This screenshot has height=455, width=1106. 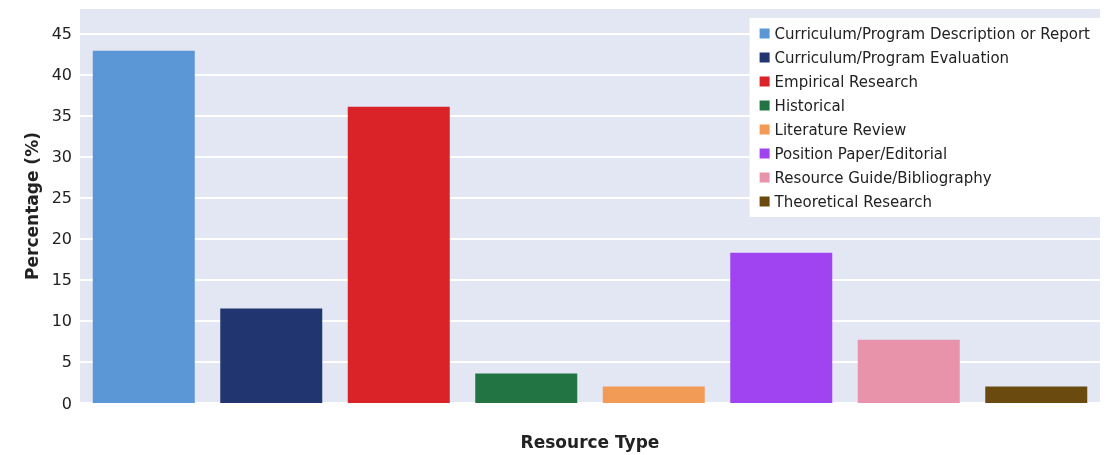 I want to click on legend-label: Theoretical Research, so click(x=852, y=201).